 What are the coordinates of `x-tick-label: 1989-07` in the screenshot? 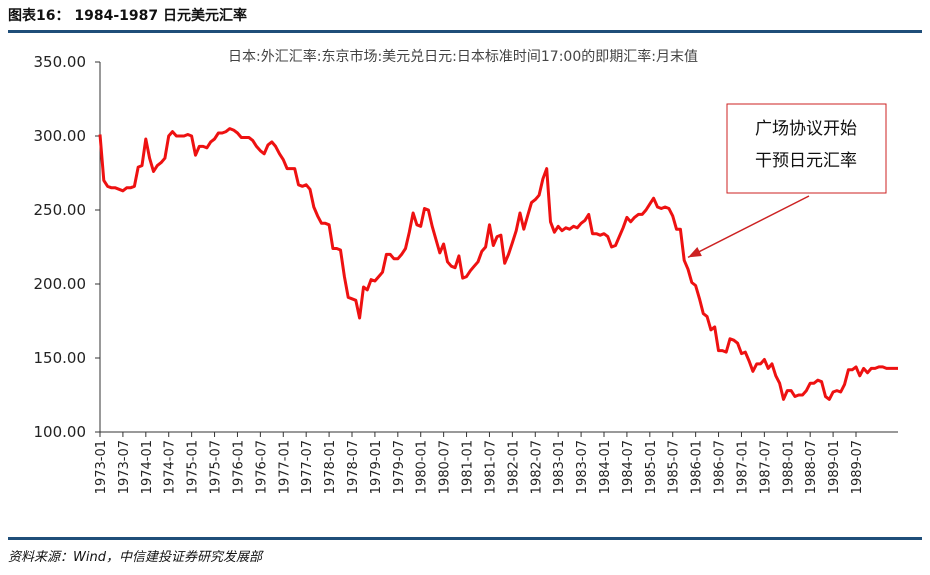 It's located at (857, 467).